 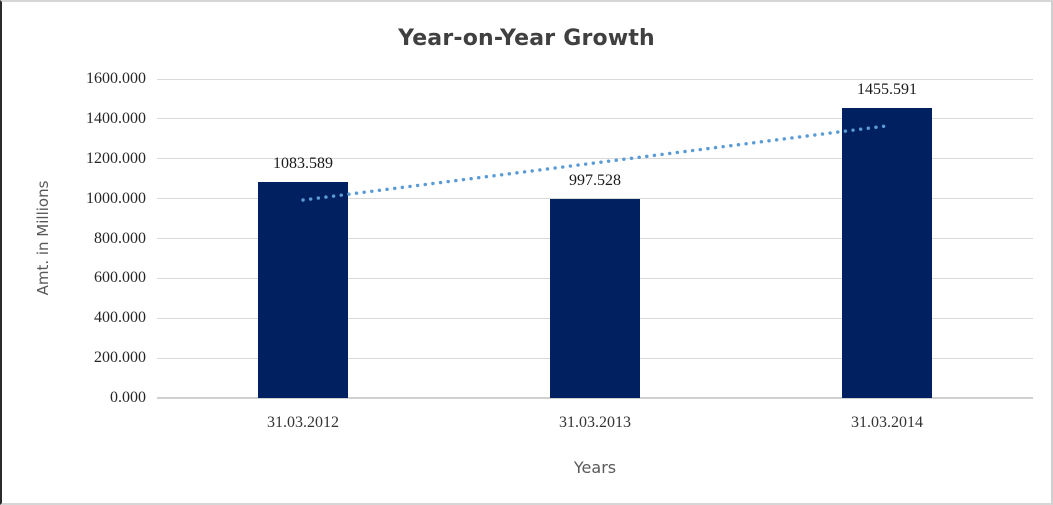 I want to click on y-tick-label: 1000.000, so click(x=116, y=198).